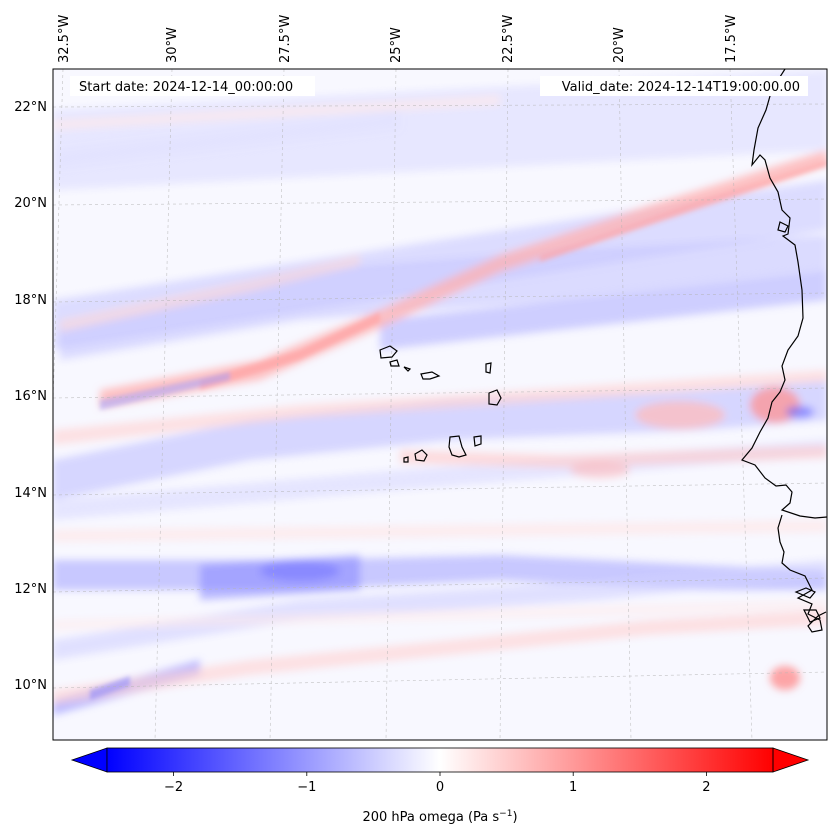  Describe the element at coordinates (30, 589) in the screenshot. I see `lat-tick-label: 12°N` at that location.